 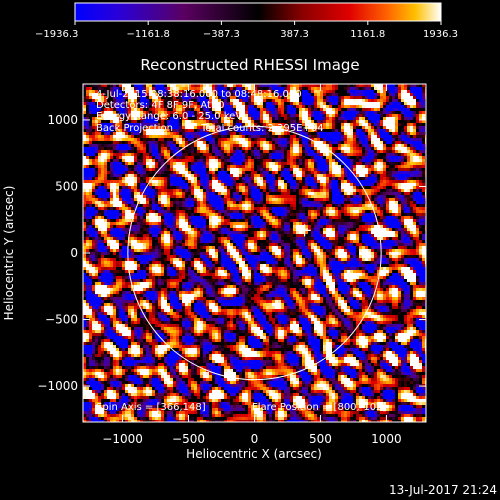 I want to click on colorbar-tick-label: 387.3, so click(x=294, y=34).